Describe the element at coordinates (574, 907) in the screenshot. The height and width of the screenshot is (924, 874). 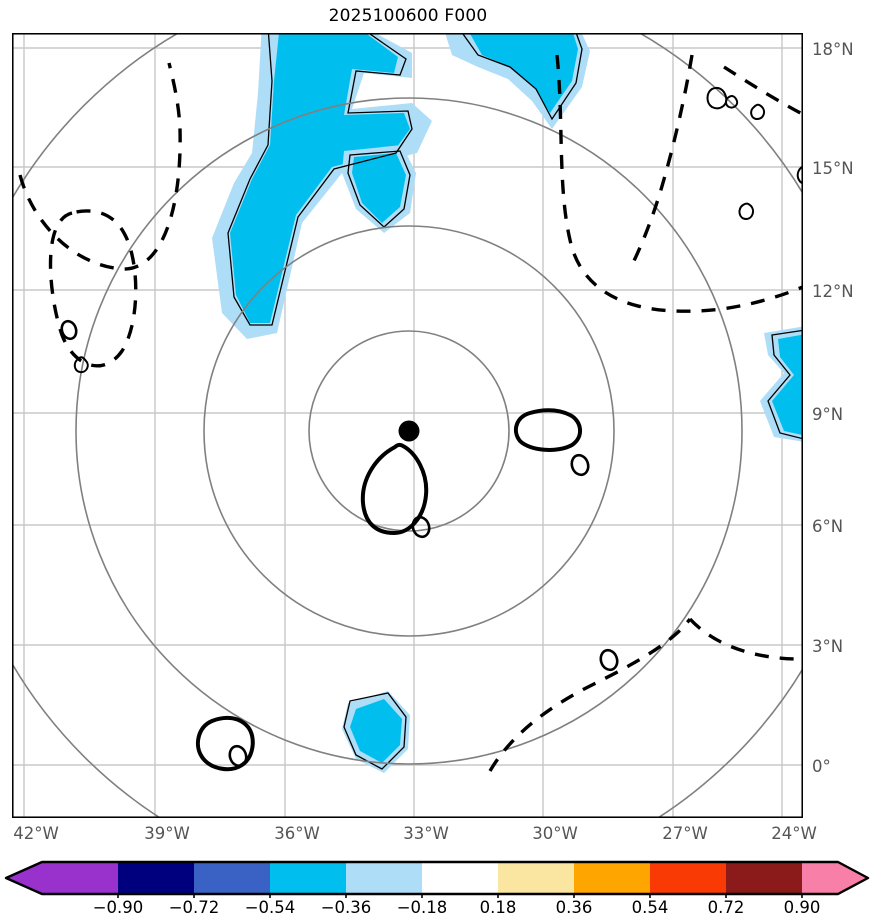
I see `colorbar-tick-label: 0.36` at that location.